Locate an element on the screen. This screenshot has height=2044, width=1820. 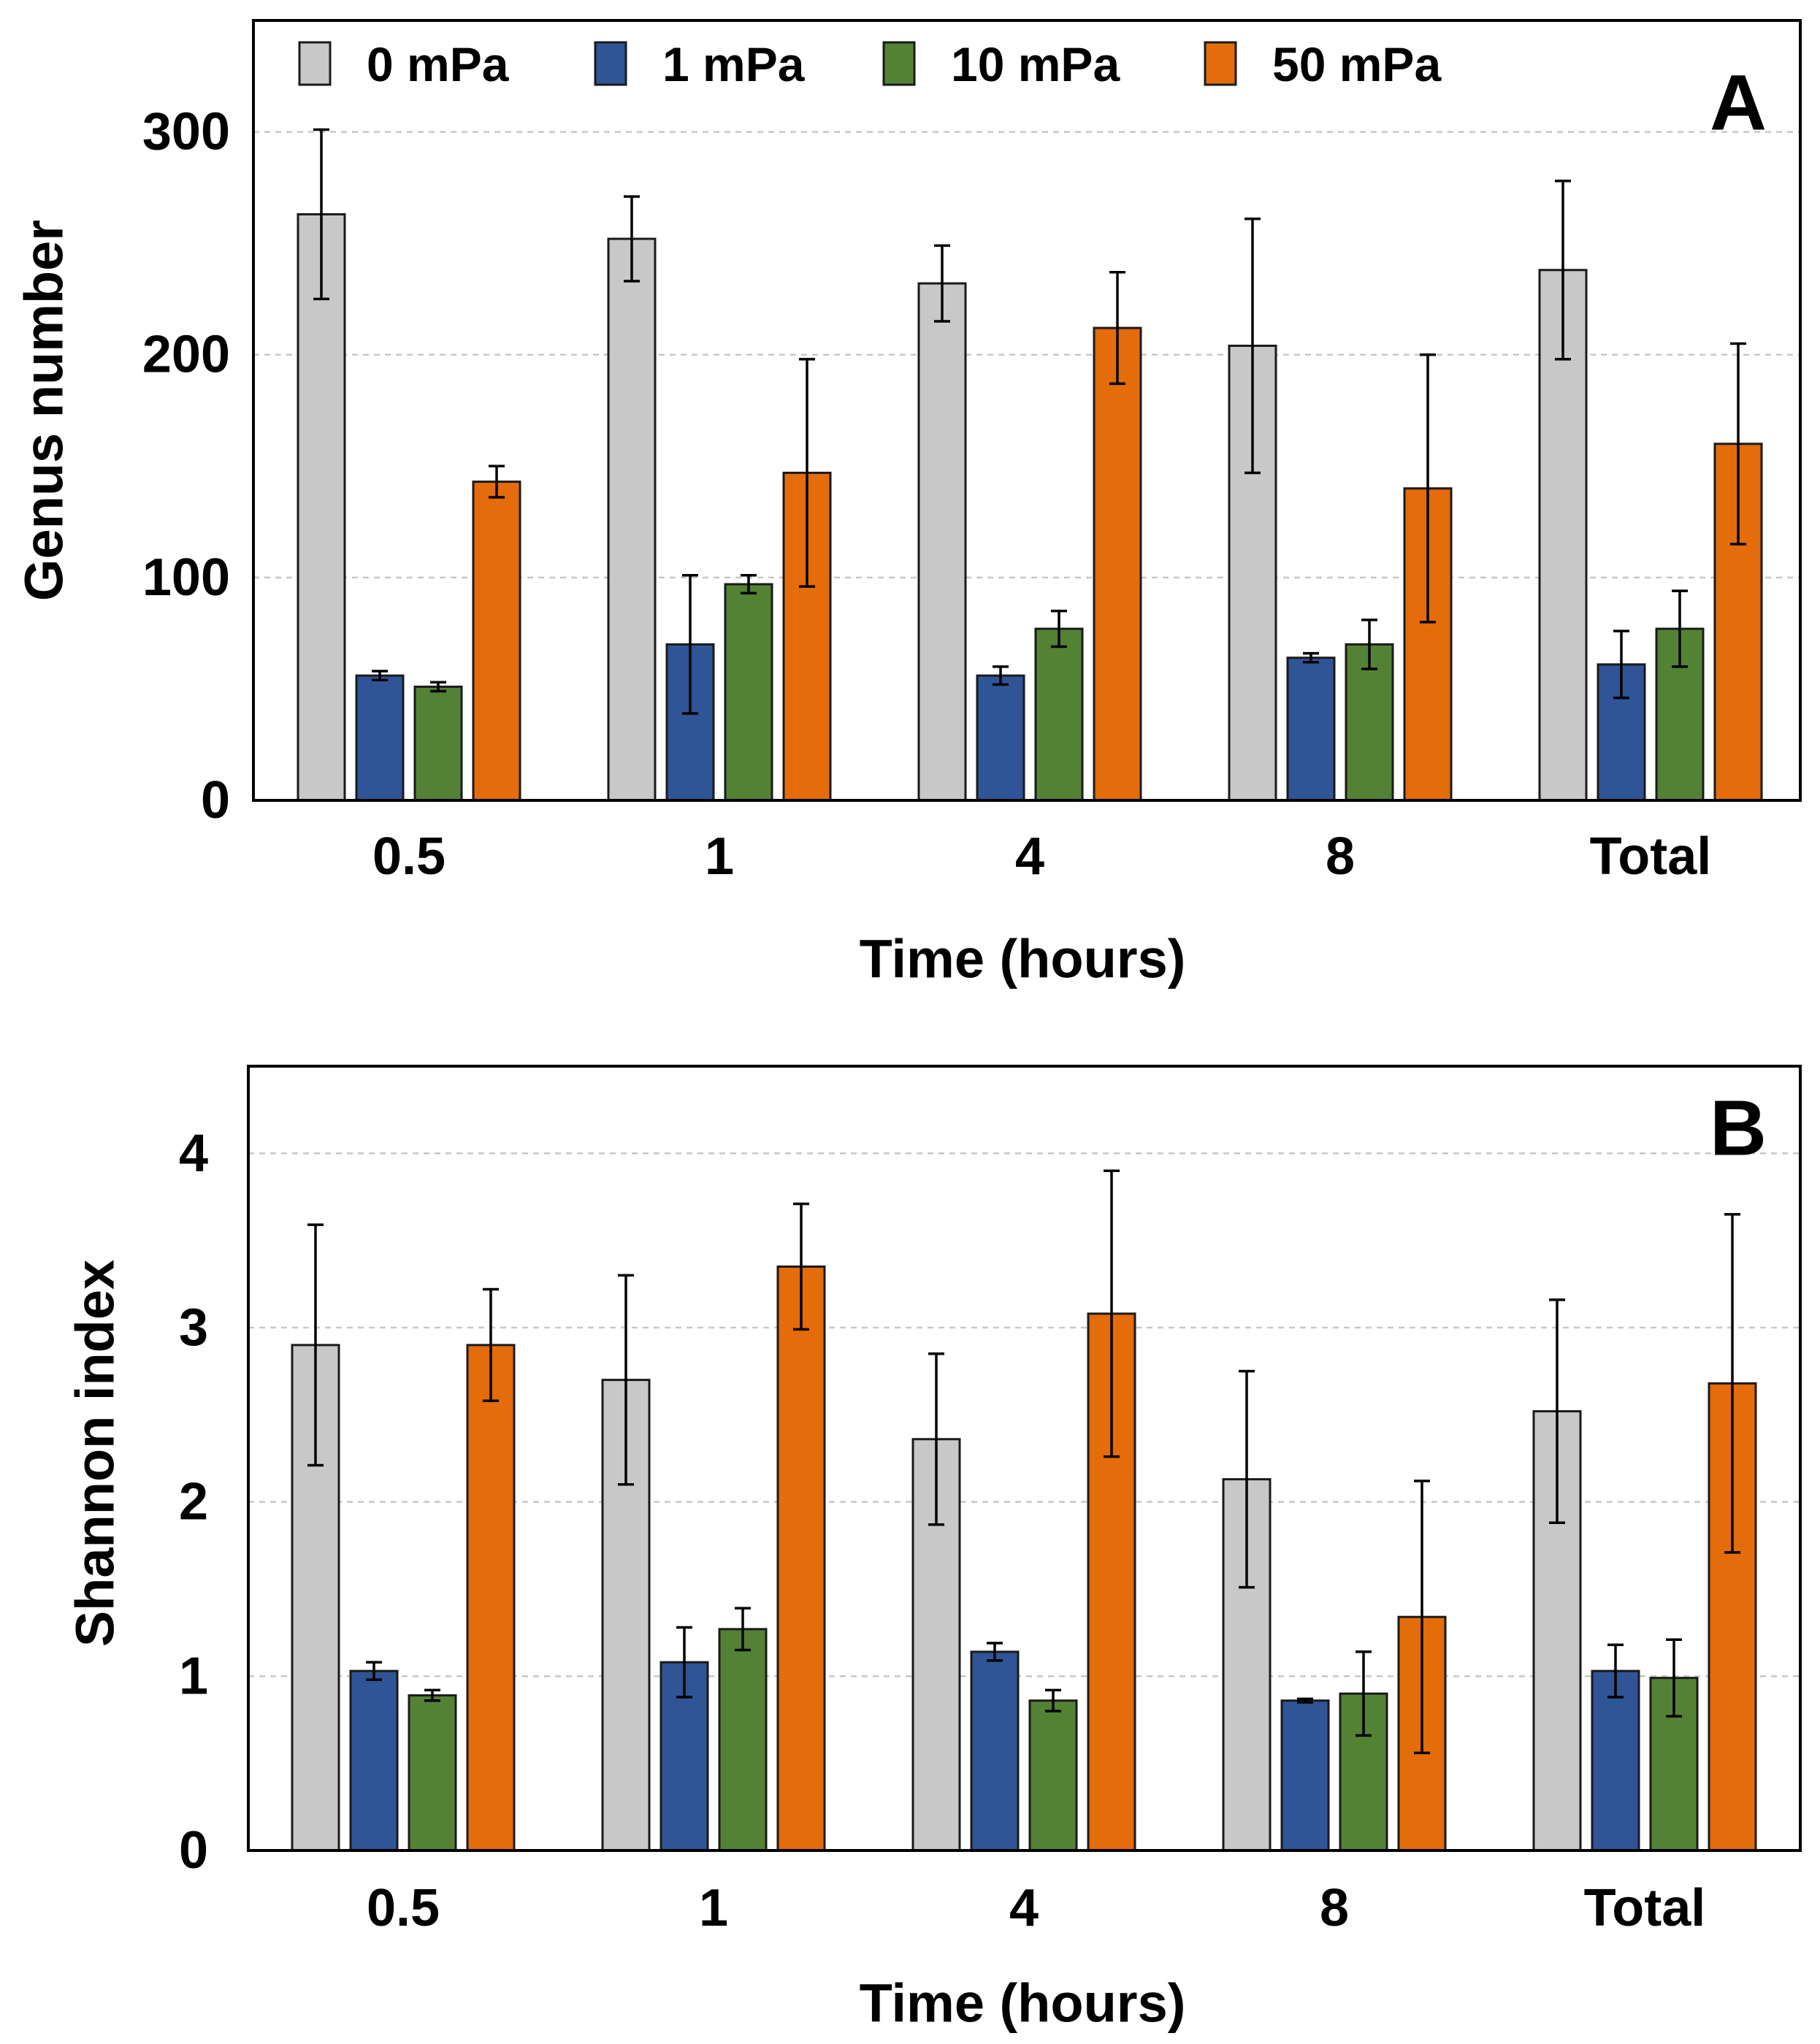
panel-b-x-tick-label: Total is located at coordinates (1645, 1908).